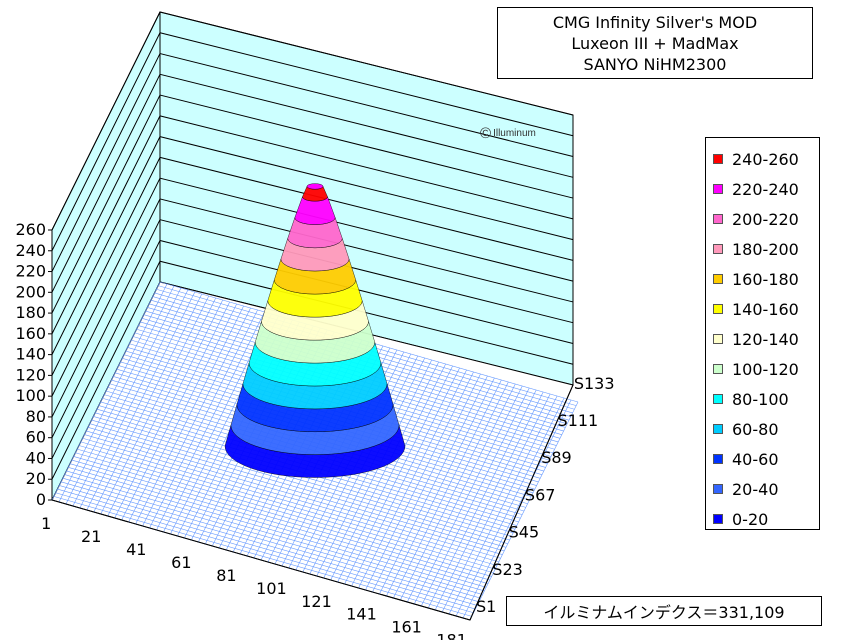 The height and width of the screenshot is (640, 853). What do you see at coordinates (540, 494) in the screenshot?
I see `depth-tick-label: S67` at bounding box center [540, 494].